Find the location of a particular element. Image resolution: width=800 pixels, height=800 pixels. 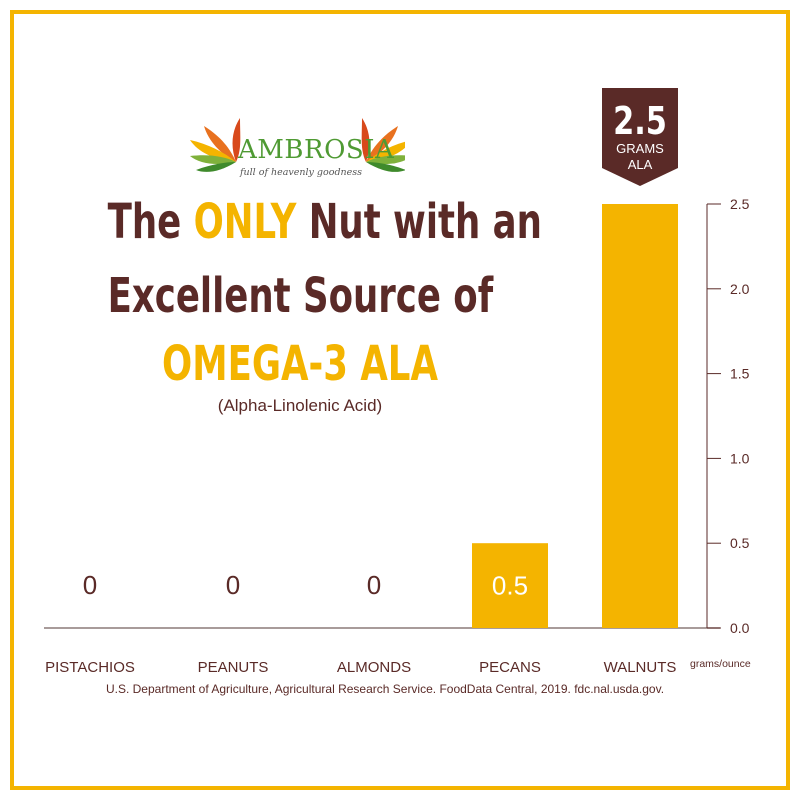

callout-value: 2.5 is located at coordinates (640, 122).